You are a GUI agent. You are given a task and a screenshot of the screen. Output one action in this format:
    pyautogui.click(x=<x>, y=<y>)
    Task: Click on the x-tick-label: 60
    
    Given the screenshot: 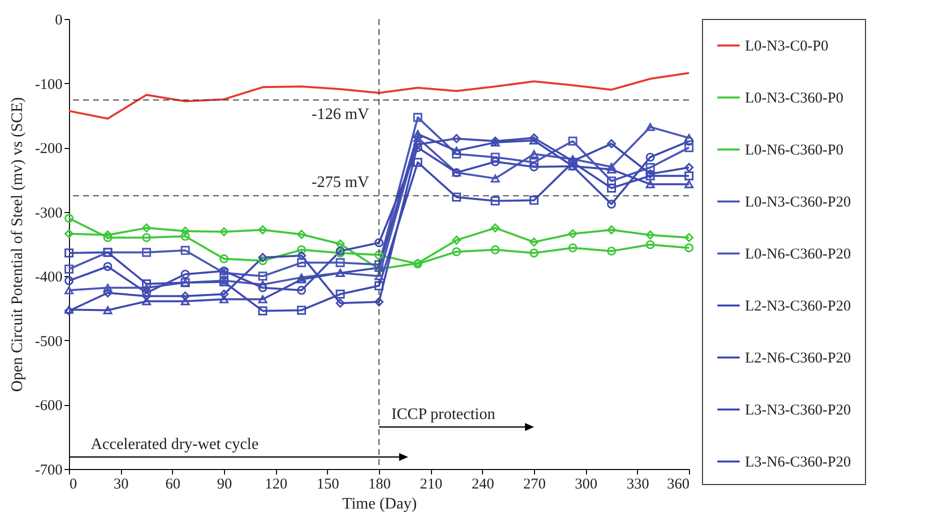 What is the action you would take?
    pyautogui.click(x=172, y=484)
    